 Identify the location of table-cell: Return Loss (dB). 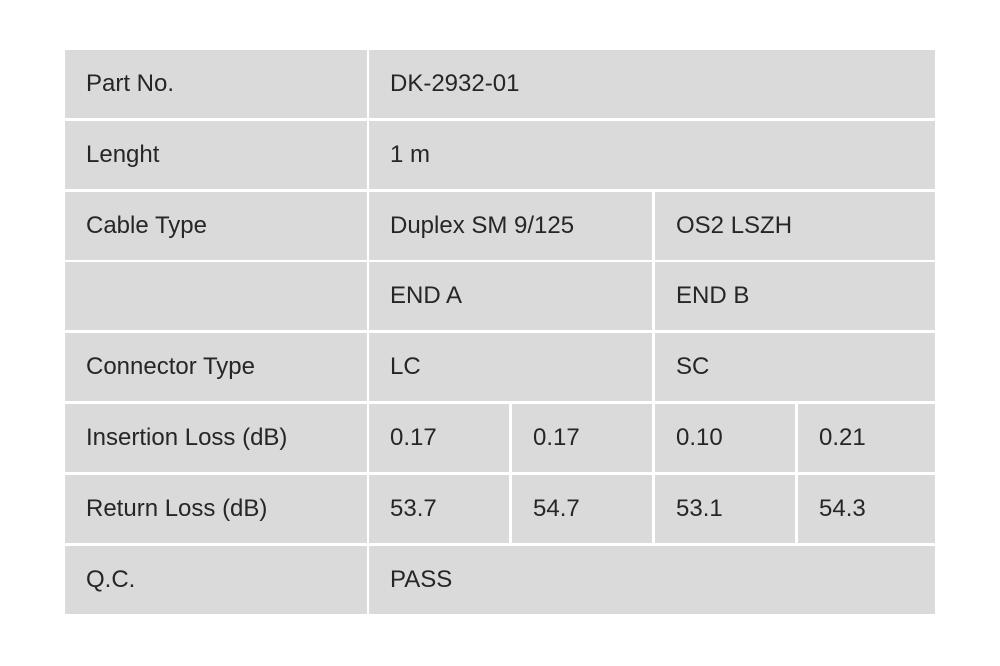
(216, 509).